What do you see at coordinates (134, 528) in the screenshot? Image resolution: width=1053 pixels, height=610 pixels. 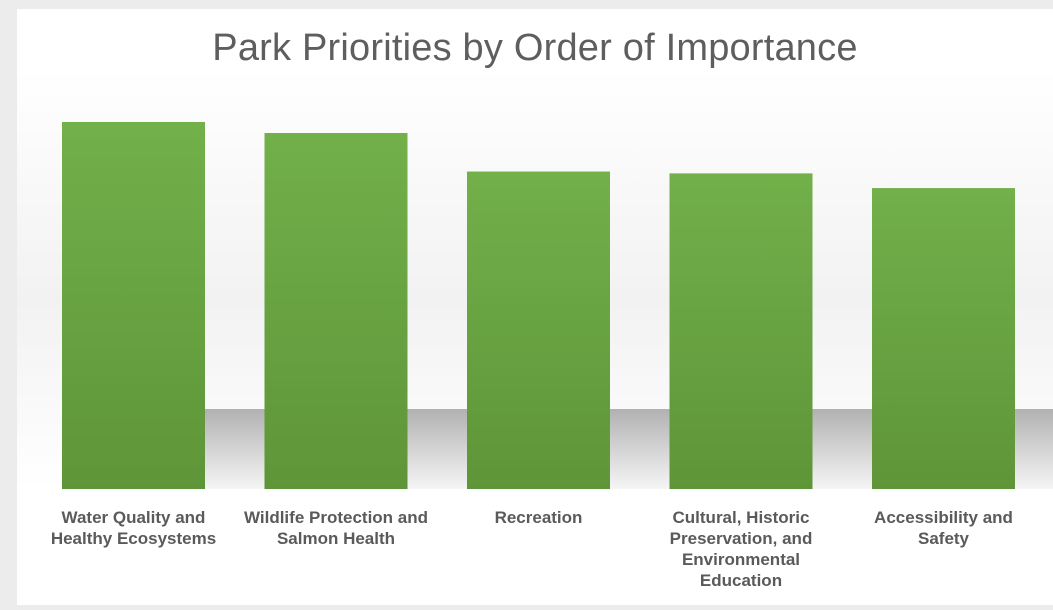 I see `x-tick-label-1: Water Quality and Healthy Ecosystems` at bounding box center [134, 528].